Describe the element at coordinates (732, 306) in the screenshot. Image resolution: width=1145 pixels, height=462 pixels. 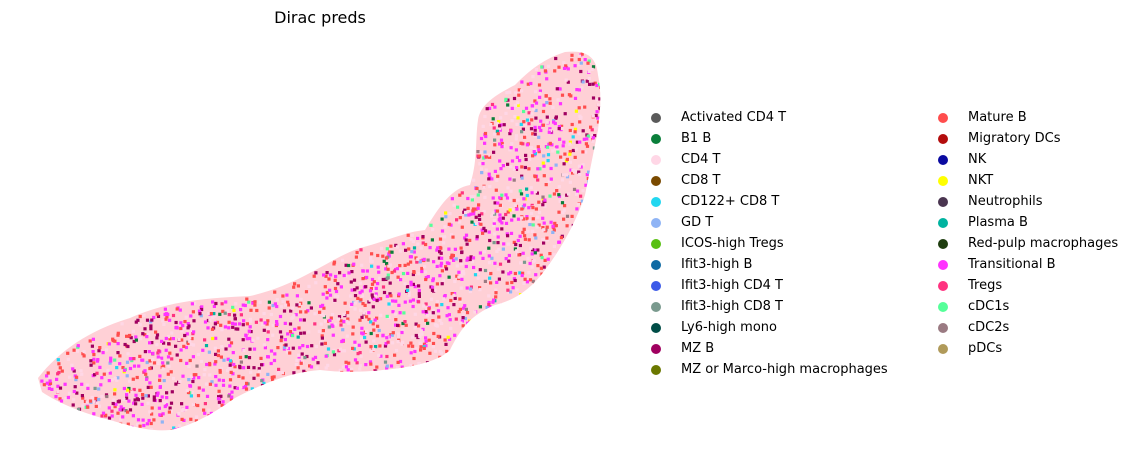
I see `legend-label: Ifit3-high CD8 T` at that location.